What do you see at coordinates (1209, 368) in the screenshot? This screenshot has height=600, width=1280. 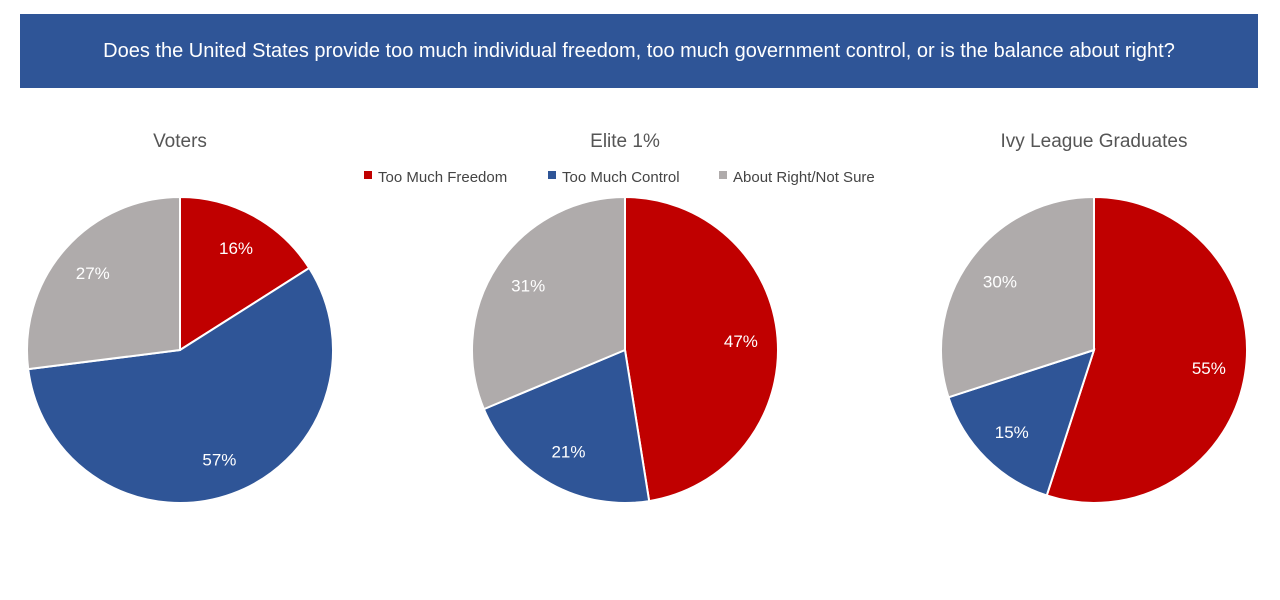 I see `data-label: 55%` at bounding box center [1209, 368].